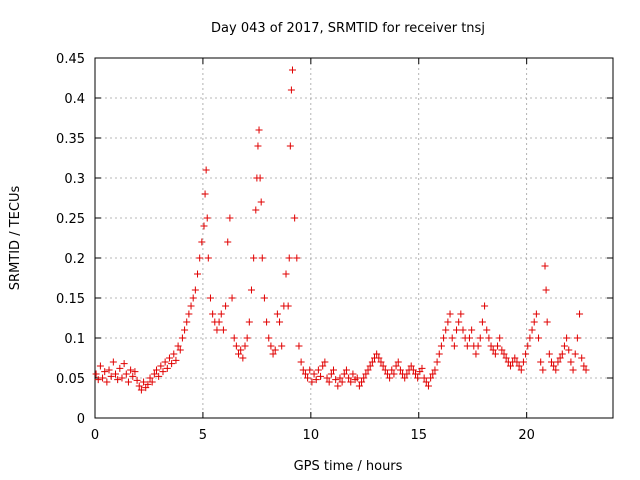 This screenshot has height=480, width=640. I want to click on y-tick-label: 0.25, so click(70, 219).